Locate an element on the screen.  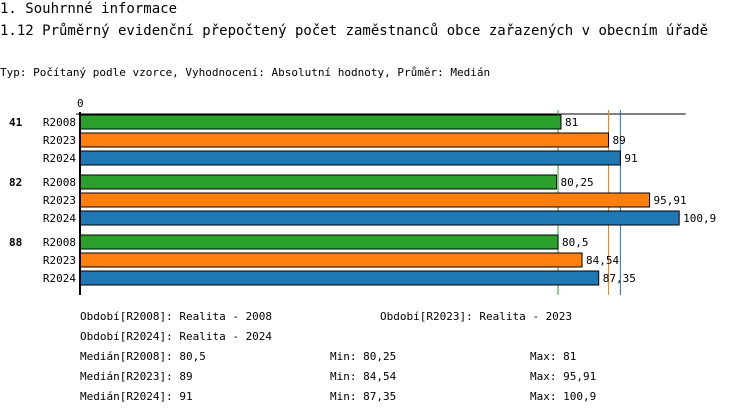
data-label: 80,25 is located at coordinates (577, 182).